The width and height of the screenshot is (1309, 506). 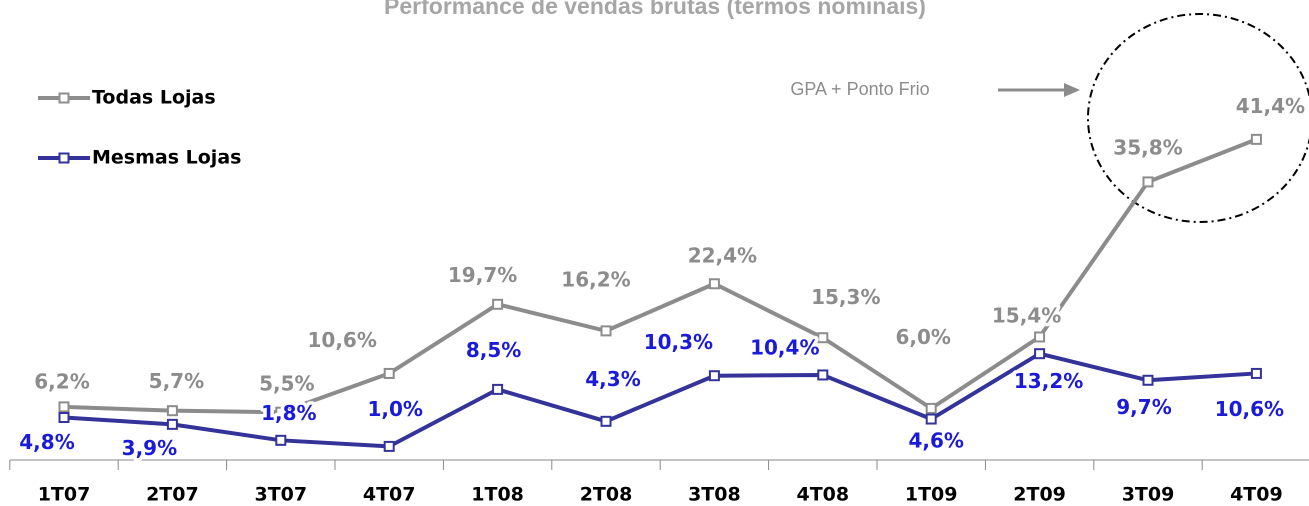 What do you see at coordinates (678, 342) in the screenshot?
I see `value-label: 10,3%` at bounding box center [678, 342].